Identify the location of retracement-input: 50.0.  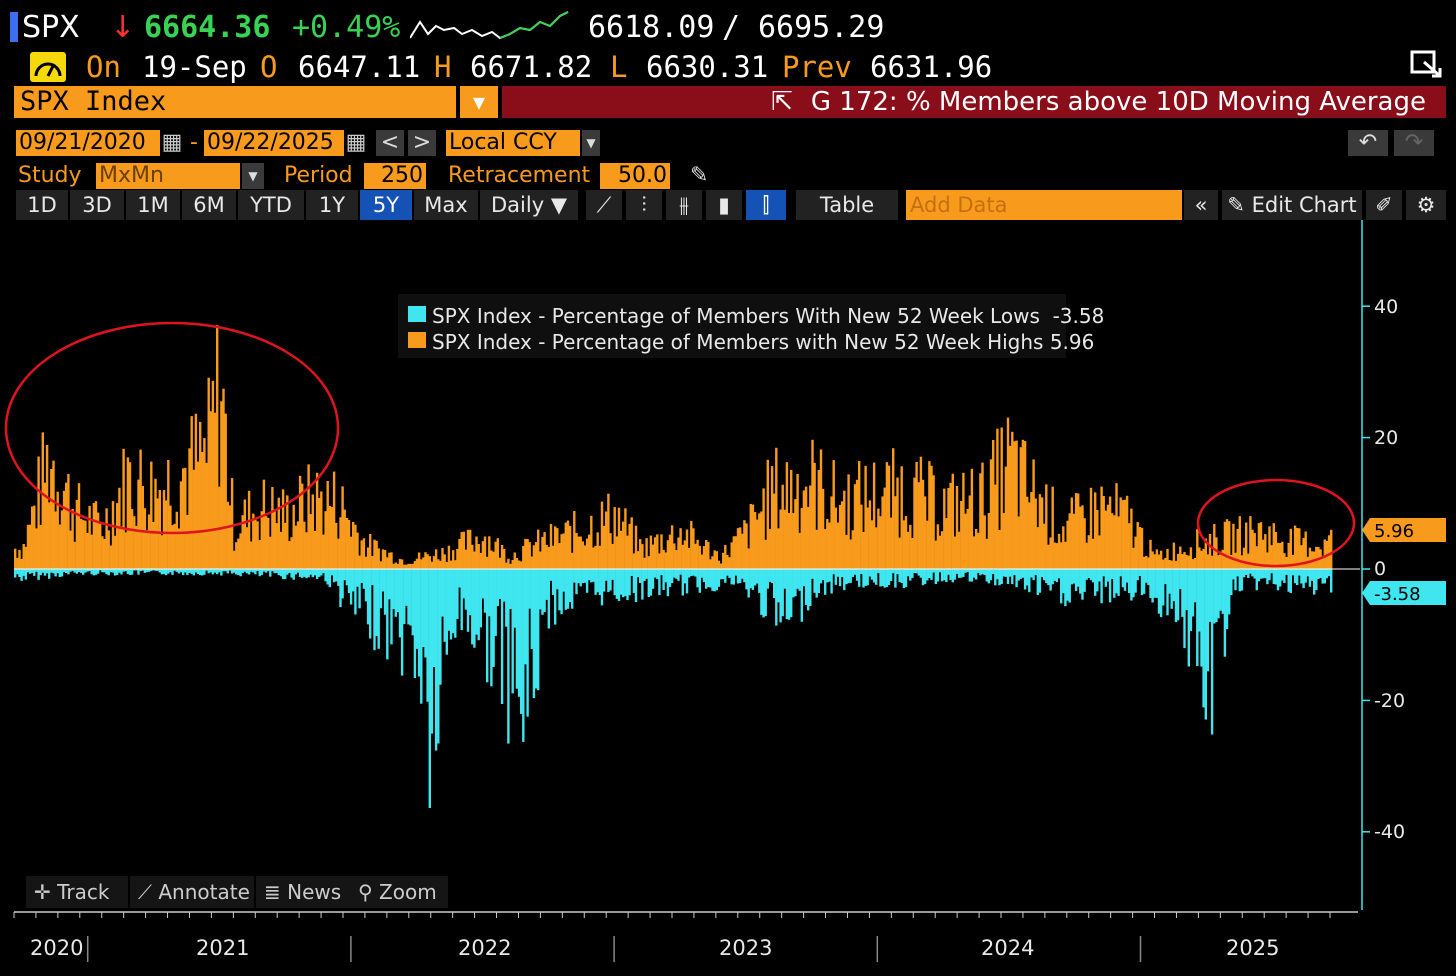
(635, 176).